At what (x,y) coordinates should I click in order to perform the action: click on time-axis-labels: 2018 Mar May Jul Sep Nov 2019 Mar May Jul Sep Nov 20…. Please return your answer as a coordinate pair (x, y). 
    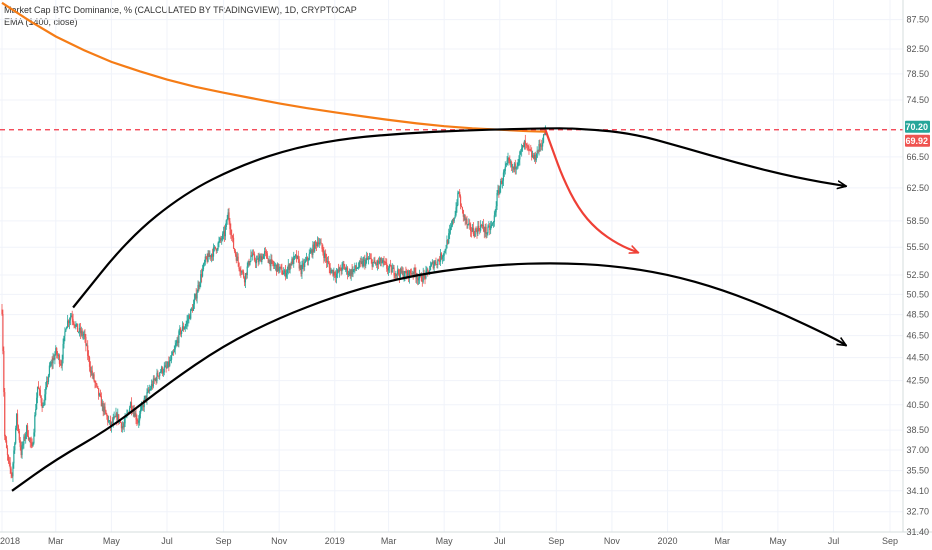
    Looking at the image, I should click on (449, 541).